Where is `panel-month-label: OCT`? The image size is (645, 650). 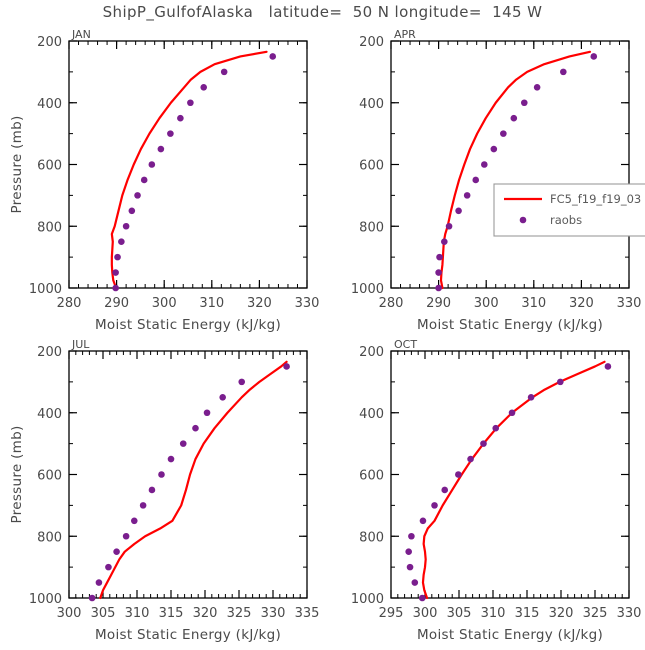 panel-month-label: OCT is located at coordinates (405, 344).